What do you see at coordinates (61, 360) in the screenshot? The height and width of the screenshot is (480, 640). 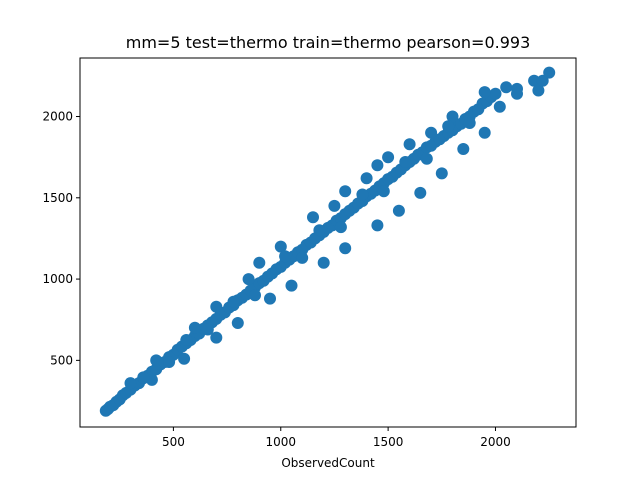 I see `y-tick-label: 500` at bounding box center [61, 360].